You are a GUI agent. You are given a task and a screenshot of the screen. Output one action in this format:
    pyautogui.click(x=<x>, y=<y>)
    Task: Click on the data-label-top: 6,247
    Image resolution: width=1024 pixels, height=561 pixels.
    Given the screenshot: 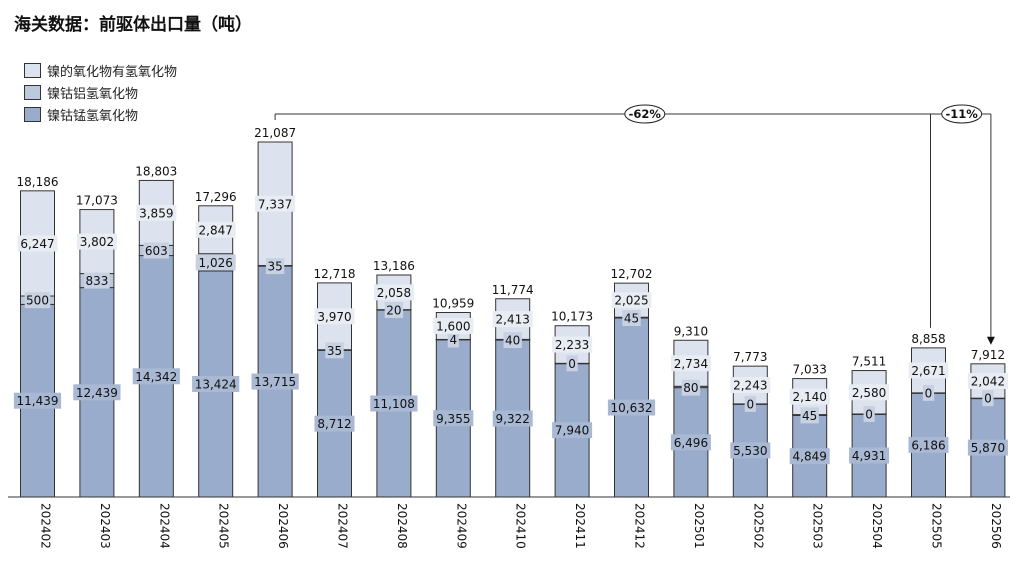 What is the action you would take?
    pyautogui.click(x=37, y=244)
    